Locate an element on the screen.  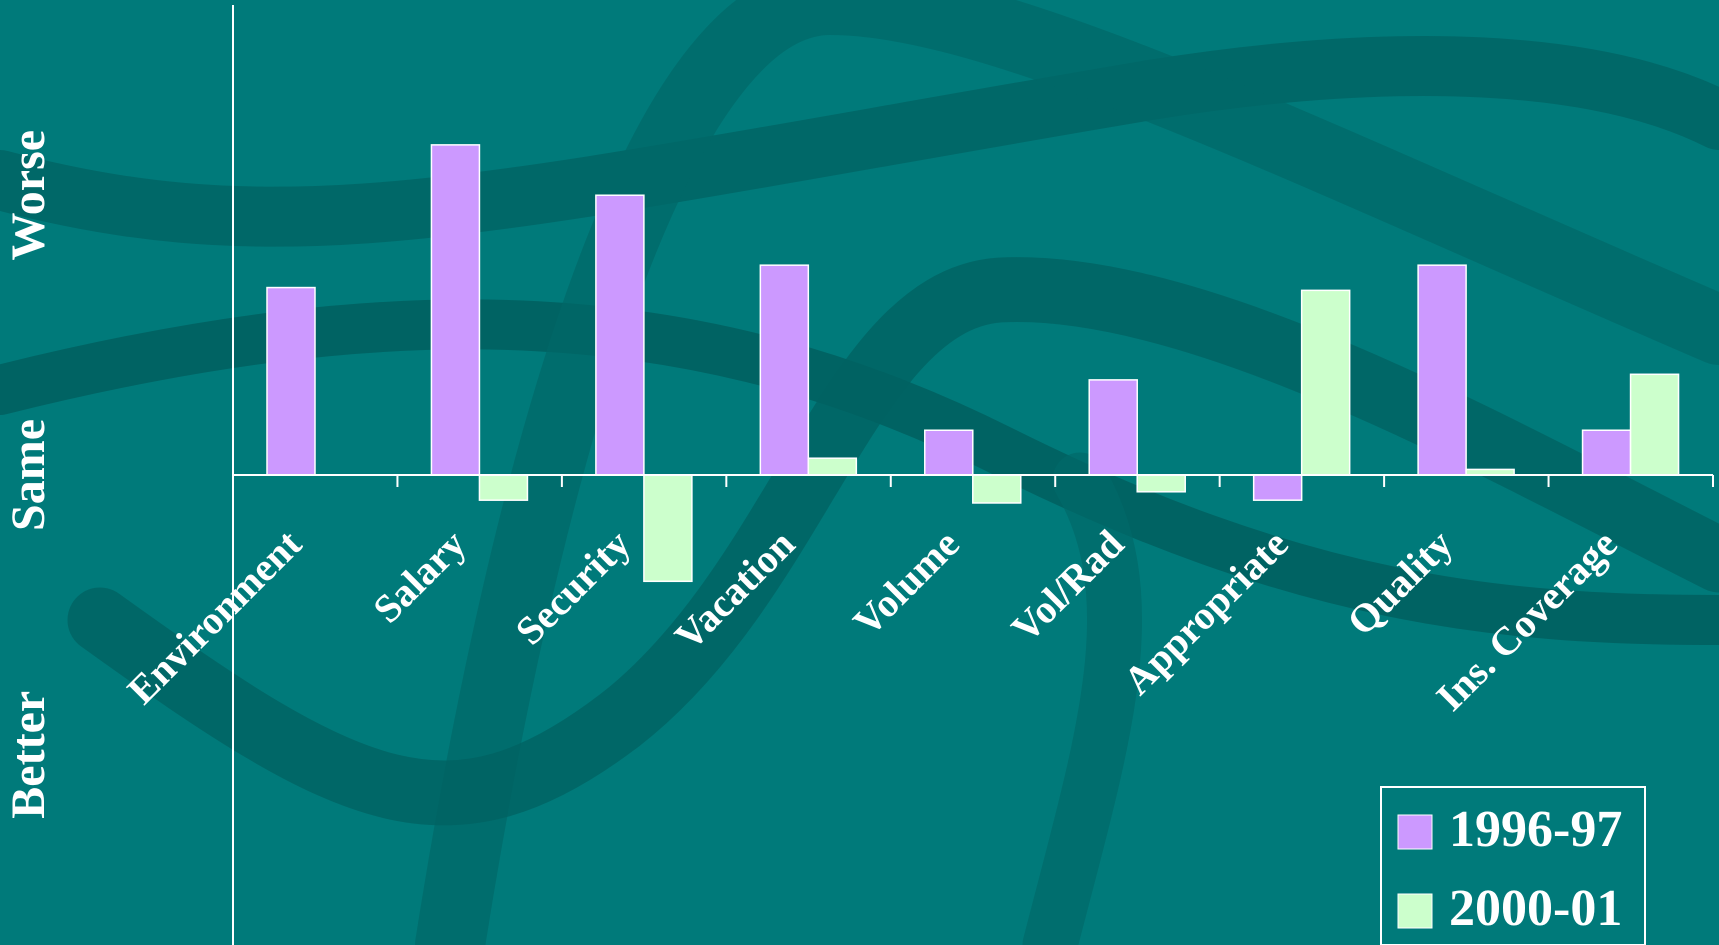
y-tick-label: Same is located at coordinates (28, 475).